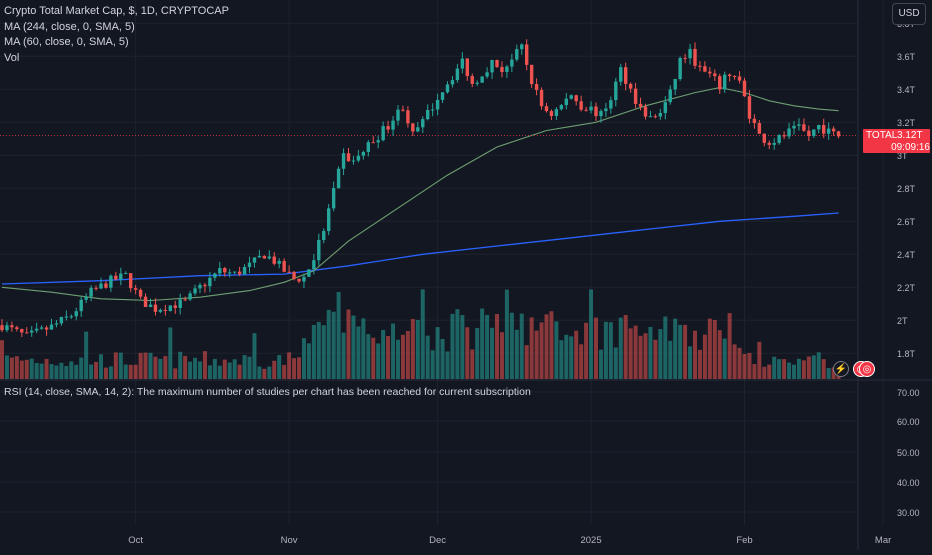  Describe the element at coordinates (841, 369) in the screenshot. I see `lightning-event-icon: ⚡` at that location.